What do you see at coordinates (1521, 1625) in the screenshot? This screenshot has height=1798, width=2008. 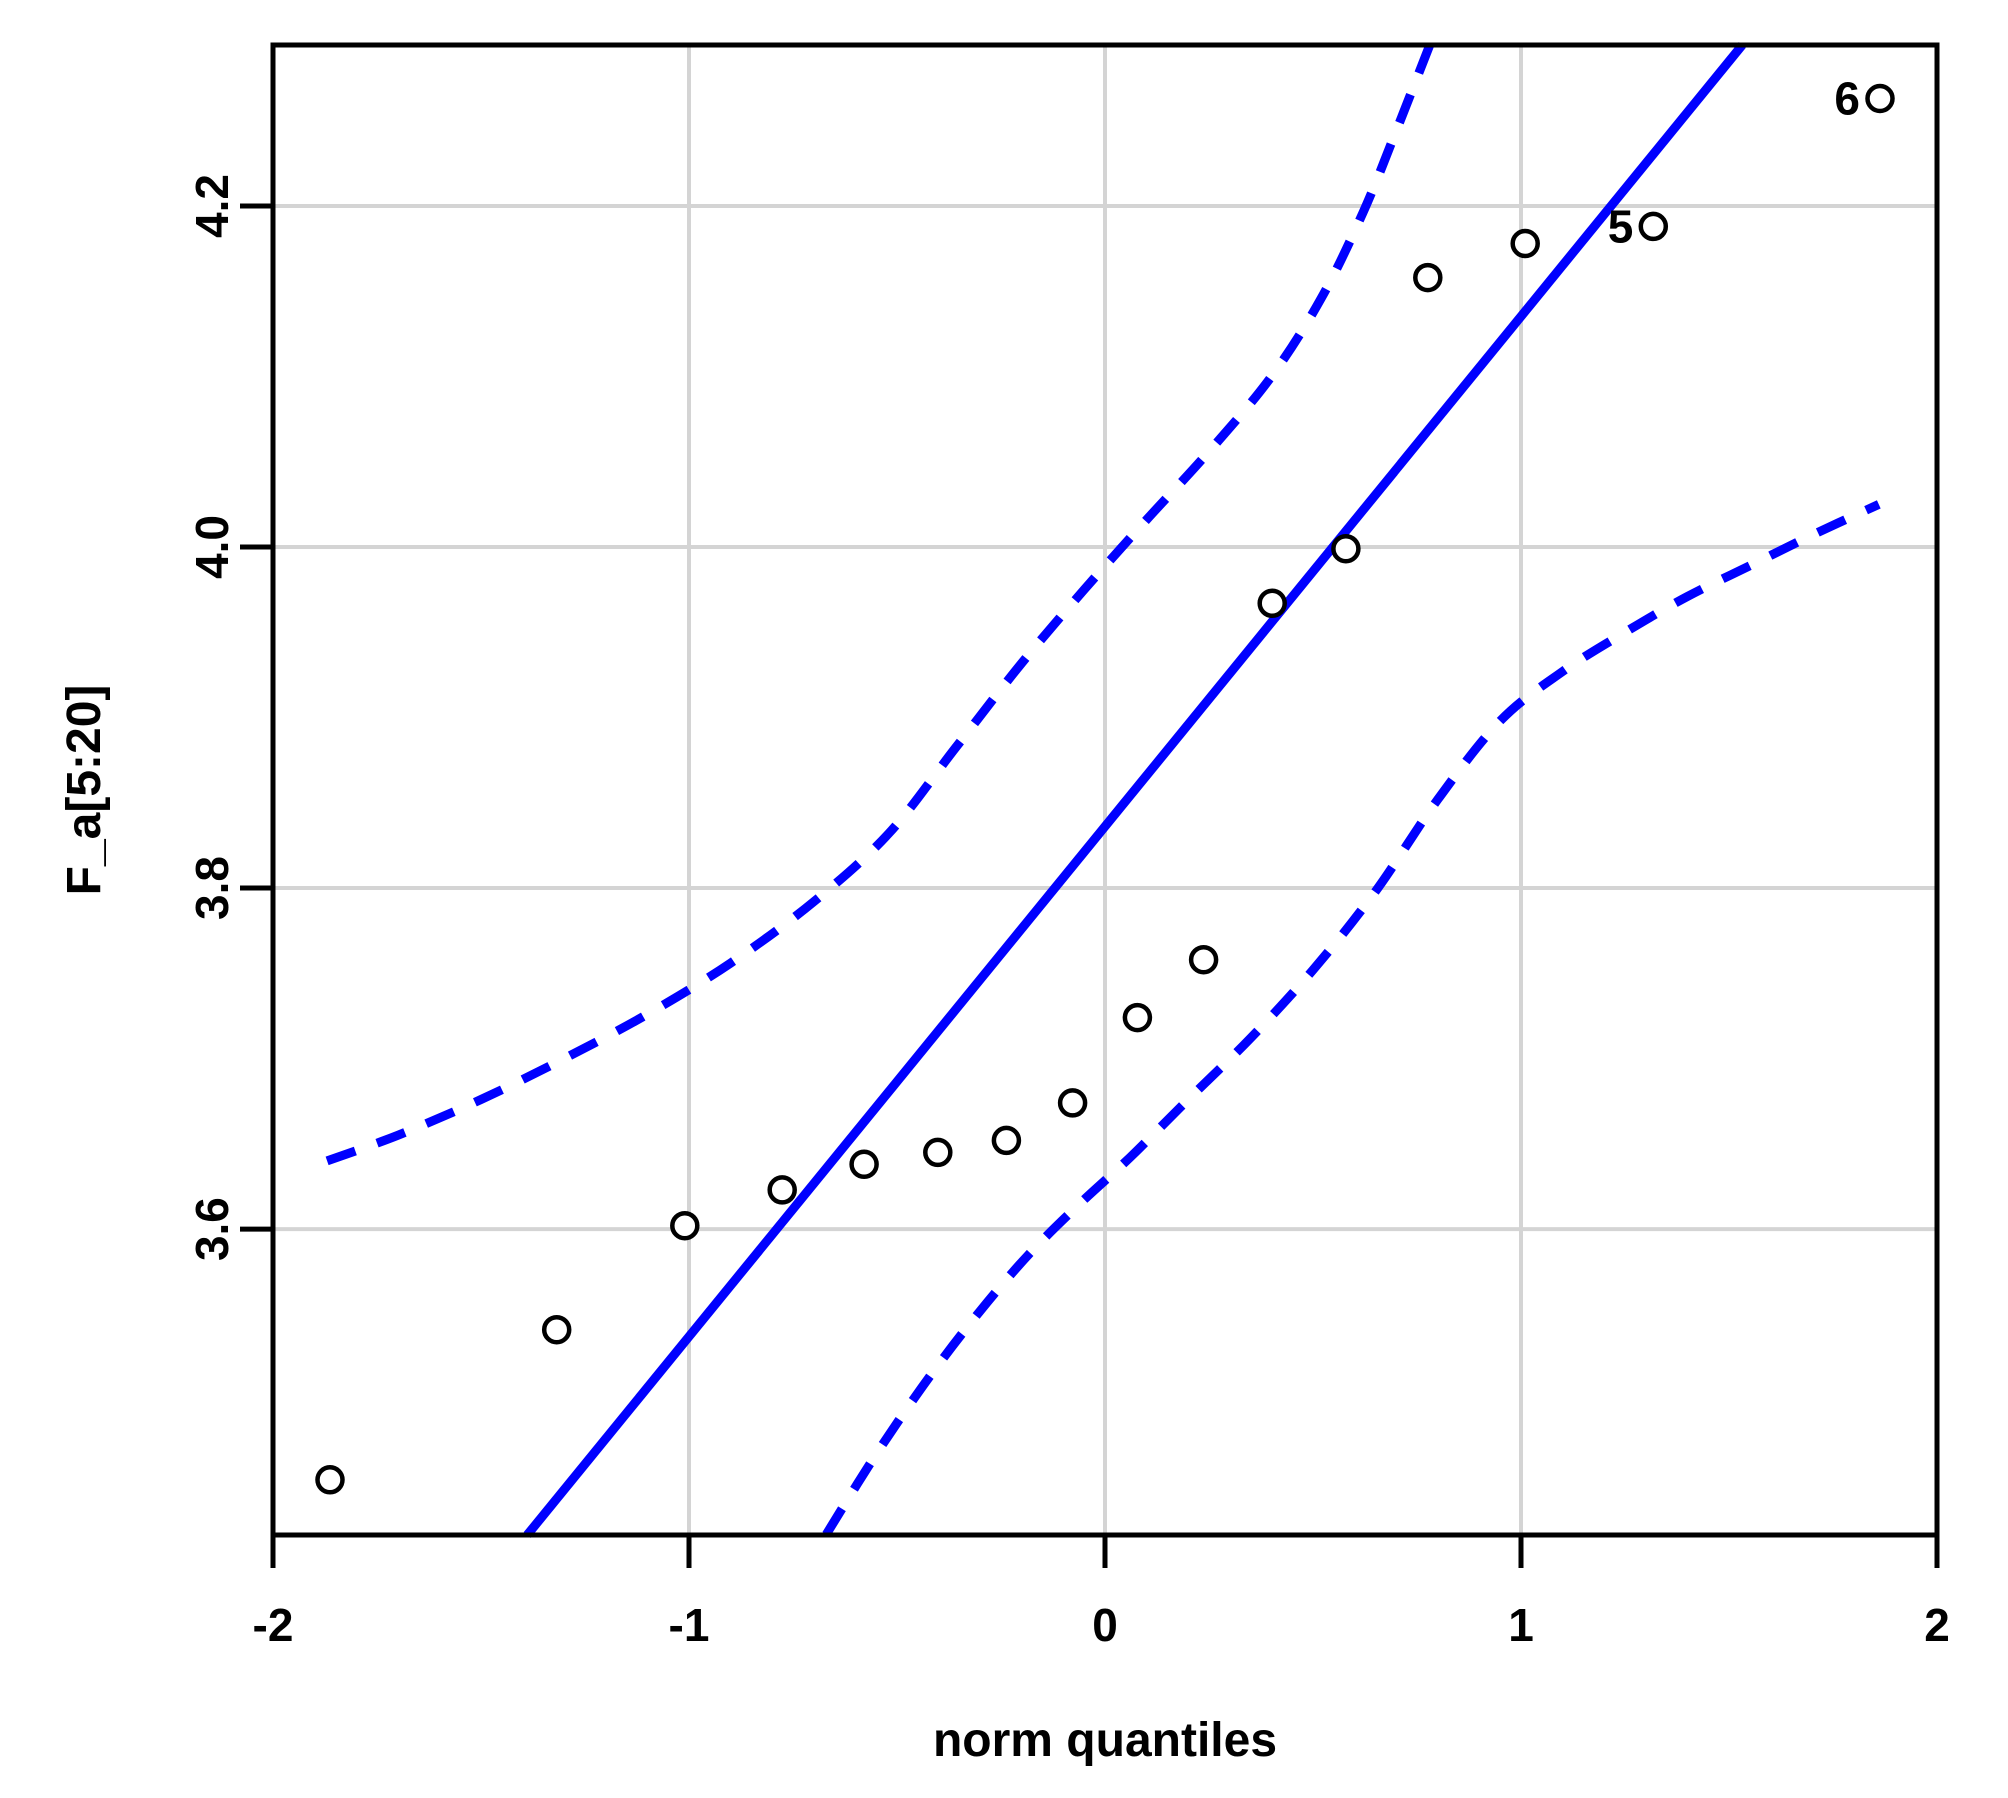 I see `x-tick-label: 1` at bounding box center [1521, 1625].